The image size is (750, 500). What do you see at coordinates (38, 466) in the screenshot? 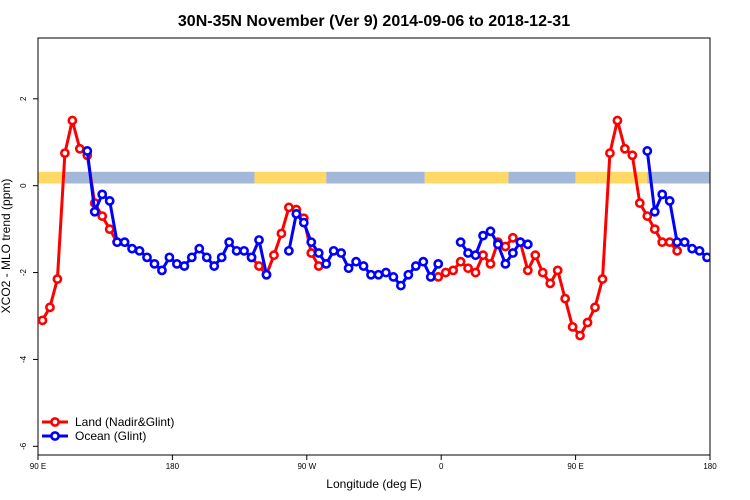
I see `x-tick-label: 90 E` at bounding box center [38, 466].